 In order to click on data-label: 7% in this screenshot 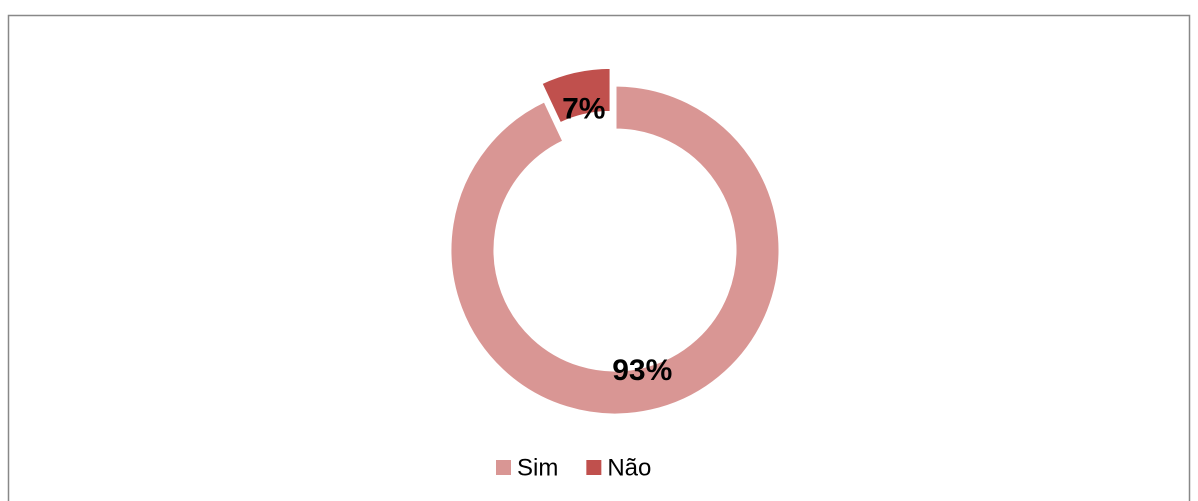, I will do `click(583, 108)`.